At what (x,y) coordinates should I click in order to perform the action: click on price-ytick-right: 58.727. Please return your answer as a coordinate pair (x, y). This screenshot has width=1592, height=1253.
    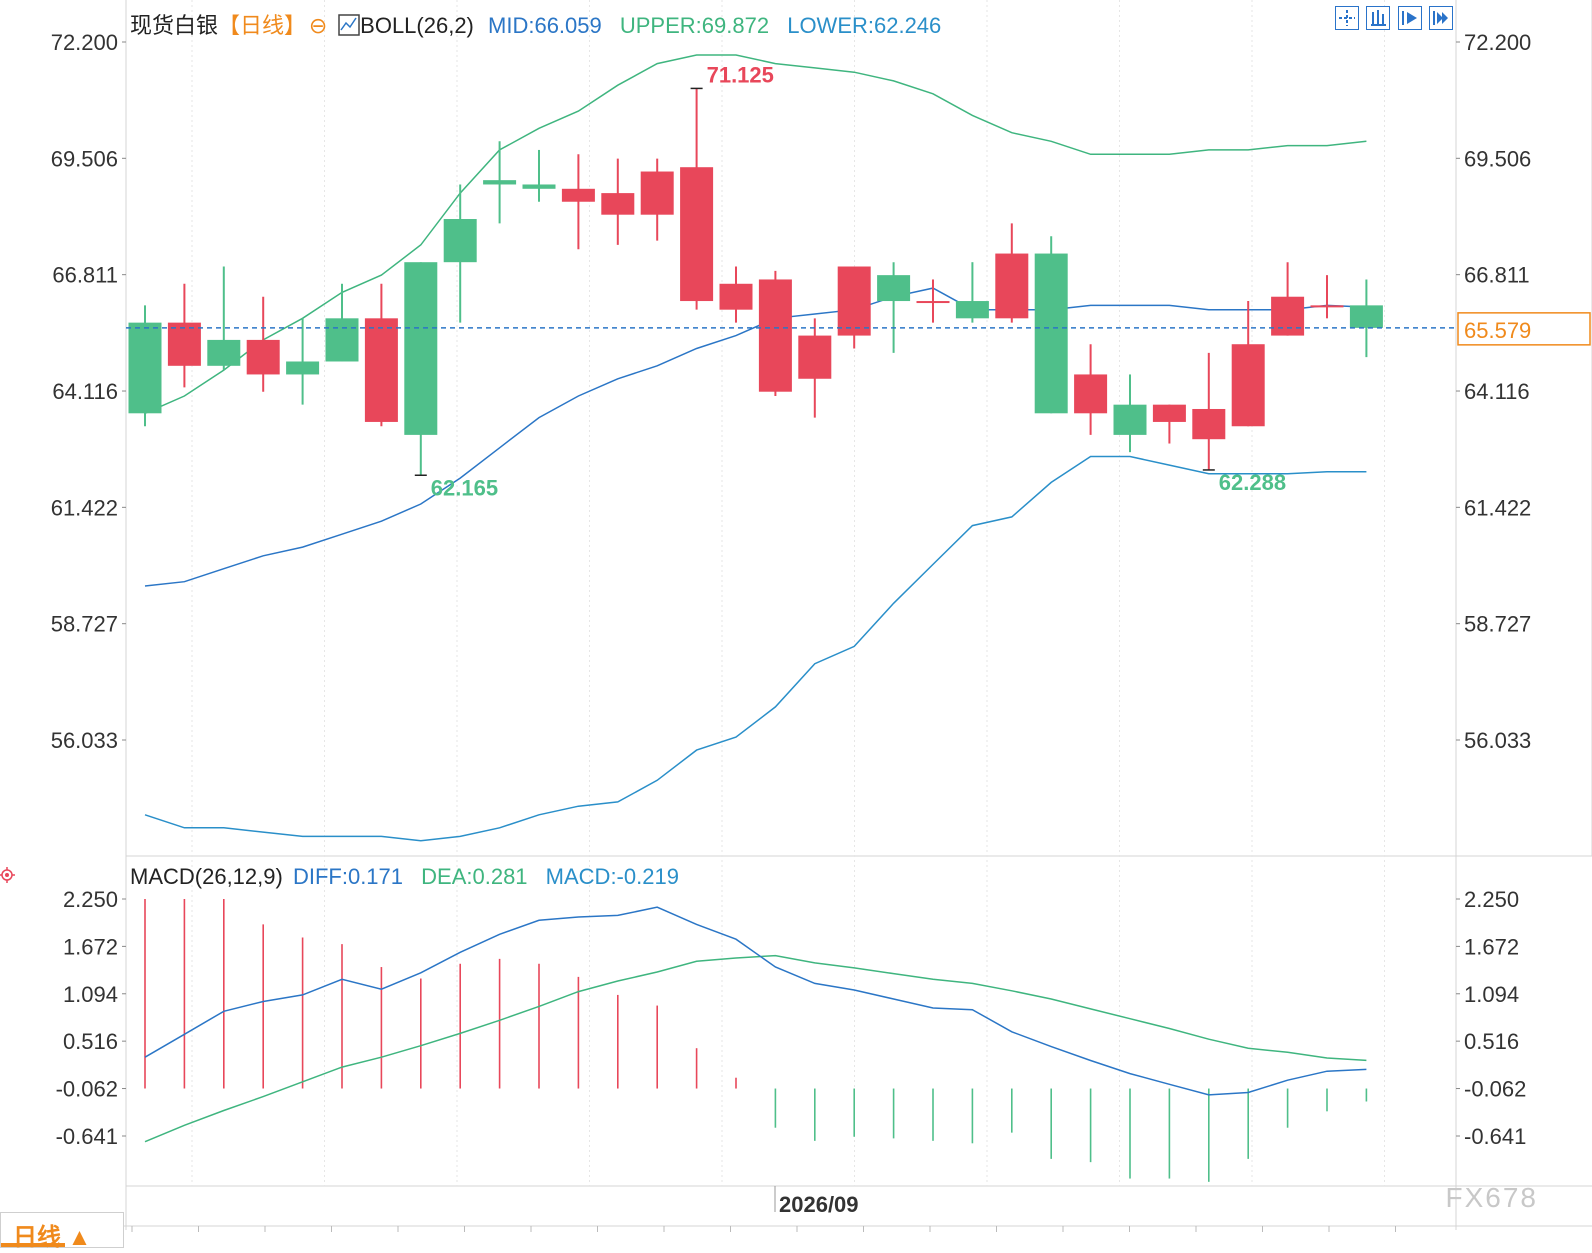
    Looking at the image, I should click on (1497, 624).